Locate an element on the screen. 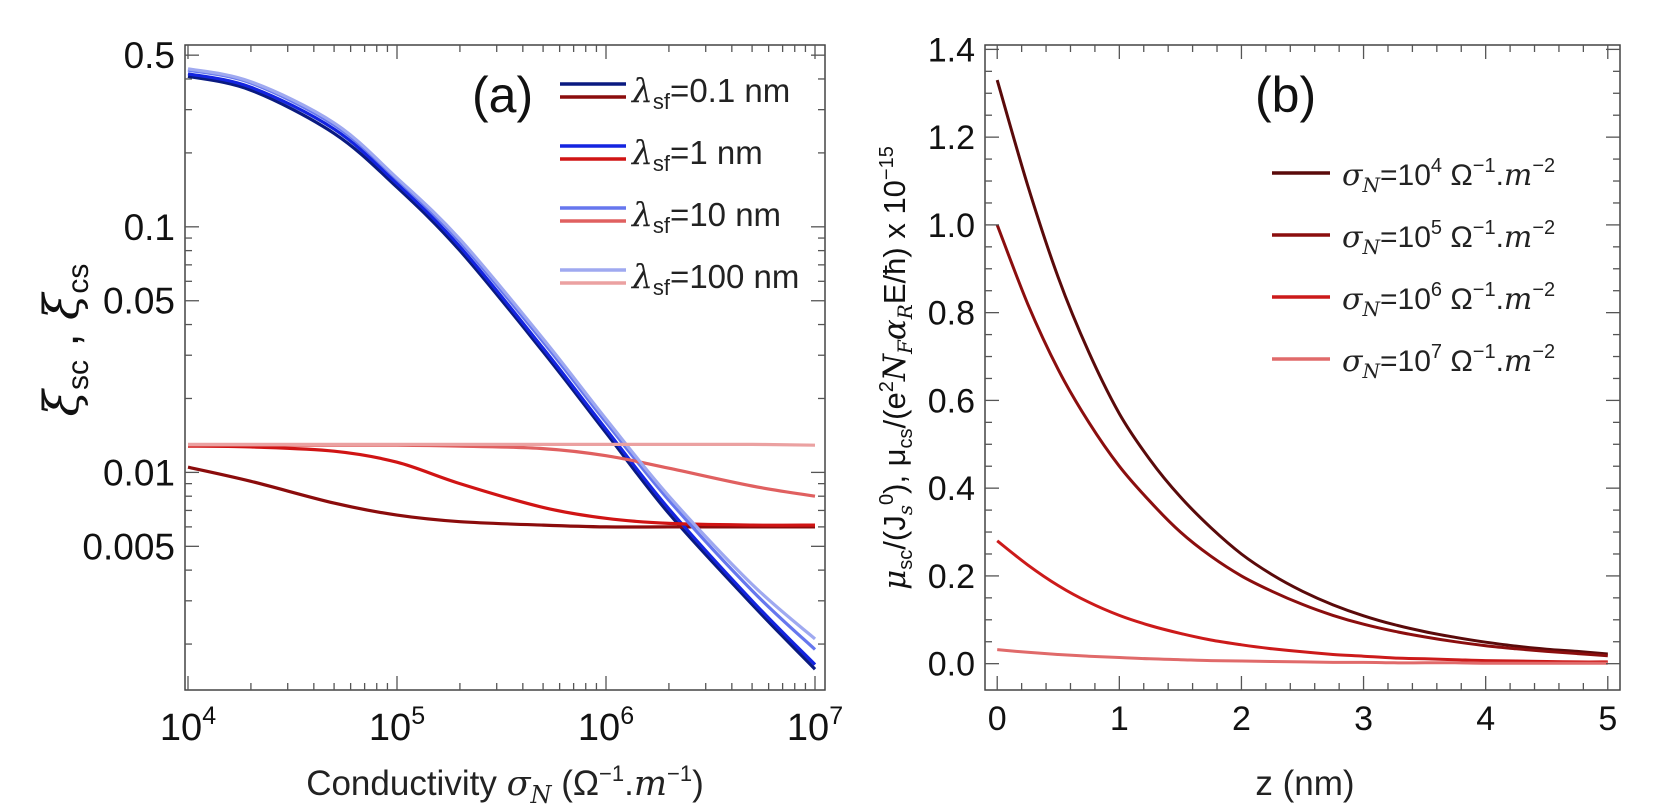 The height and width of the screenshot is (809, 1669). x-tick-label: 10⁷ is located at coordinates (815, 725).